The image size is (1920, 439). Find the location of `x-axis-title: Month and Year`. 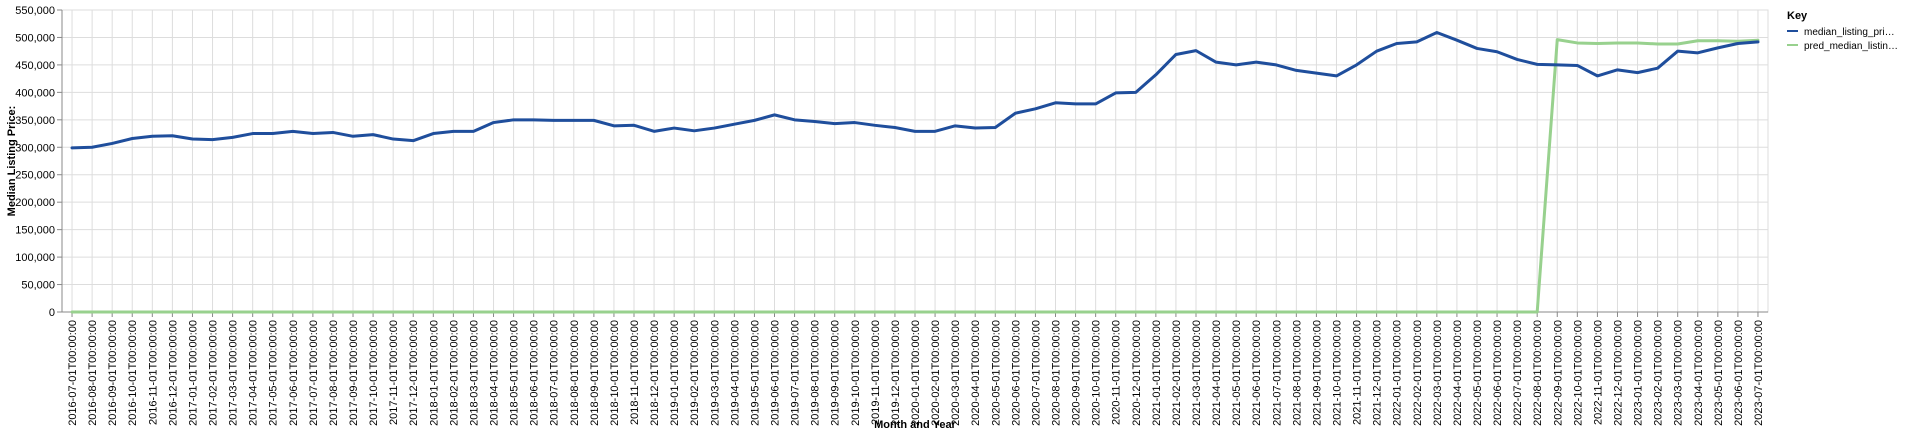

x-axis-title: Month and Year is located at coordinates (915, 425).